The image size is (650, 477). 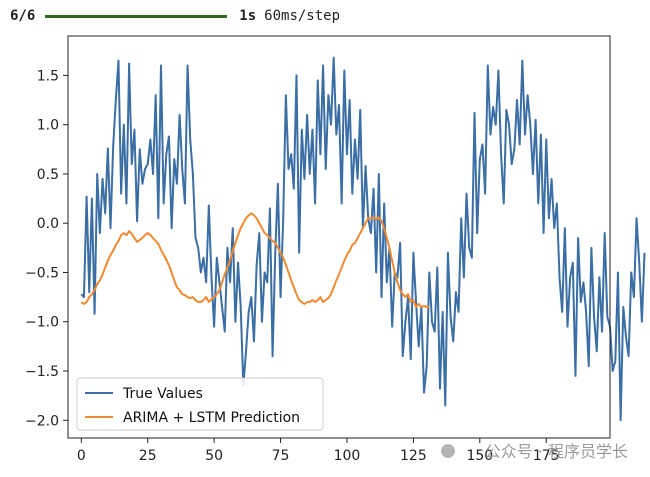 What do you see at coordinates (162, 394) in the screenshot?
I see `legend-label: True Values` at bounding box center [162, 394].